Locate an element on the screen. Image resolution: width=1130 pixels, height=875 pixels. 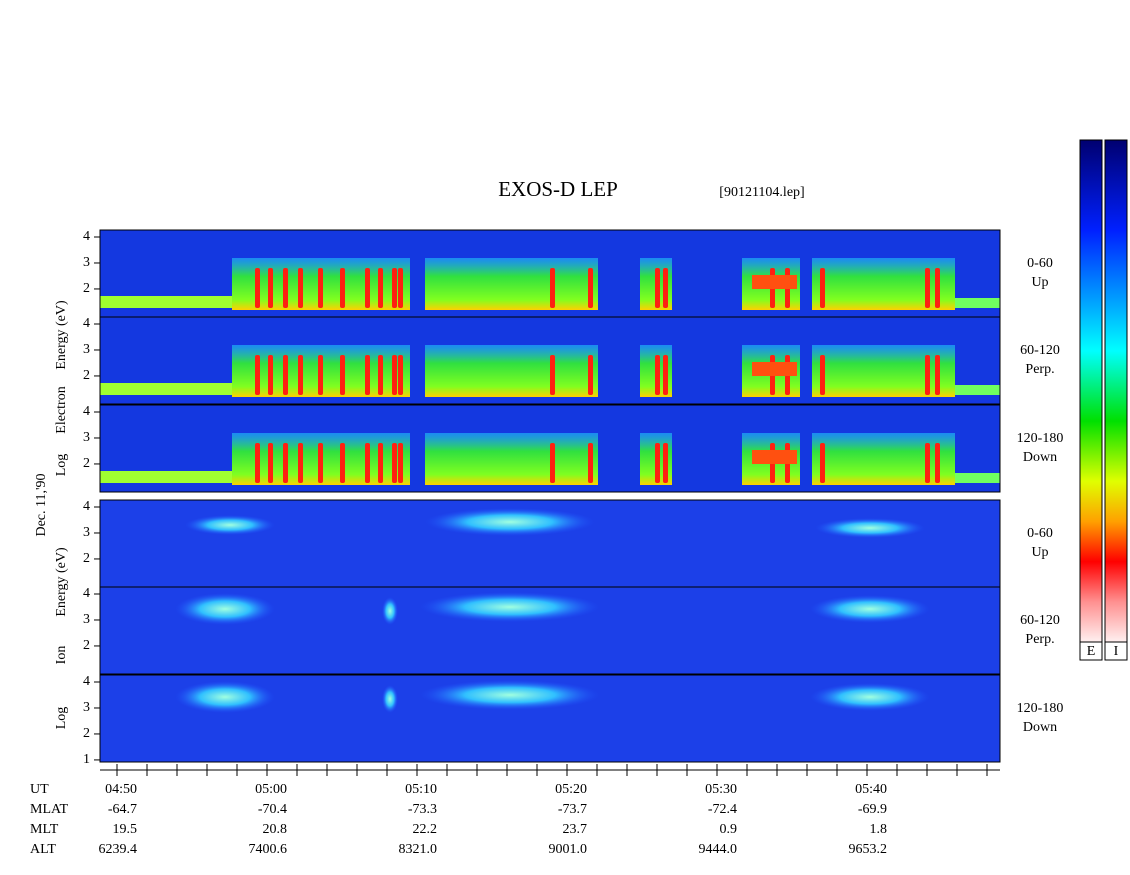
y-tick-label: 1 is located at coordinates (86, 759).